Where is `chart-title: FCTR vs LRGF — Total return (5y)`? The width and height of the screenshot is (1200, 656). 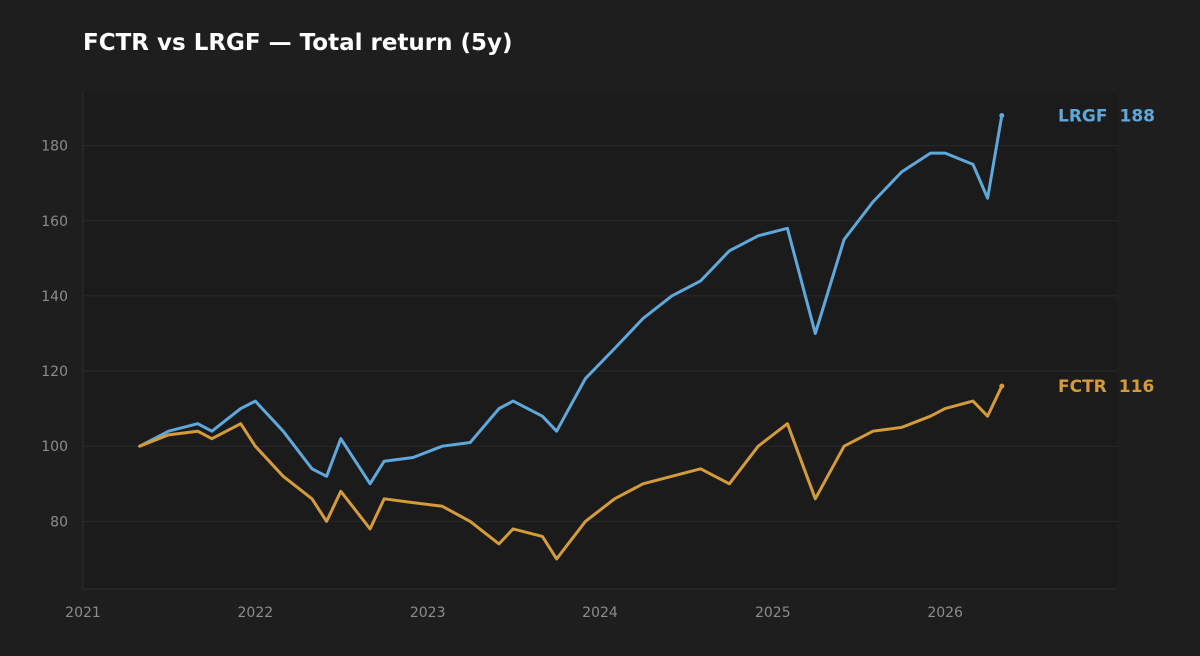
chart-title: FCTR vs LRGF — Total return (5y) is located at coordinates (298, 43).